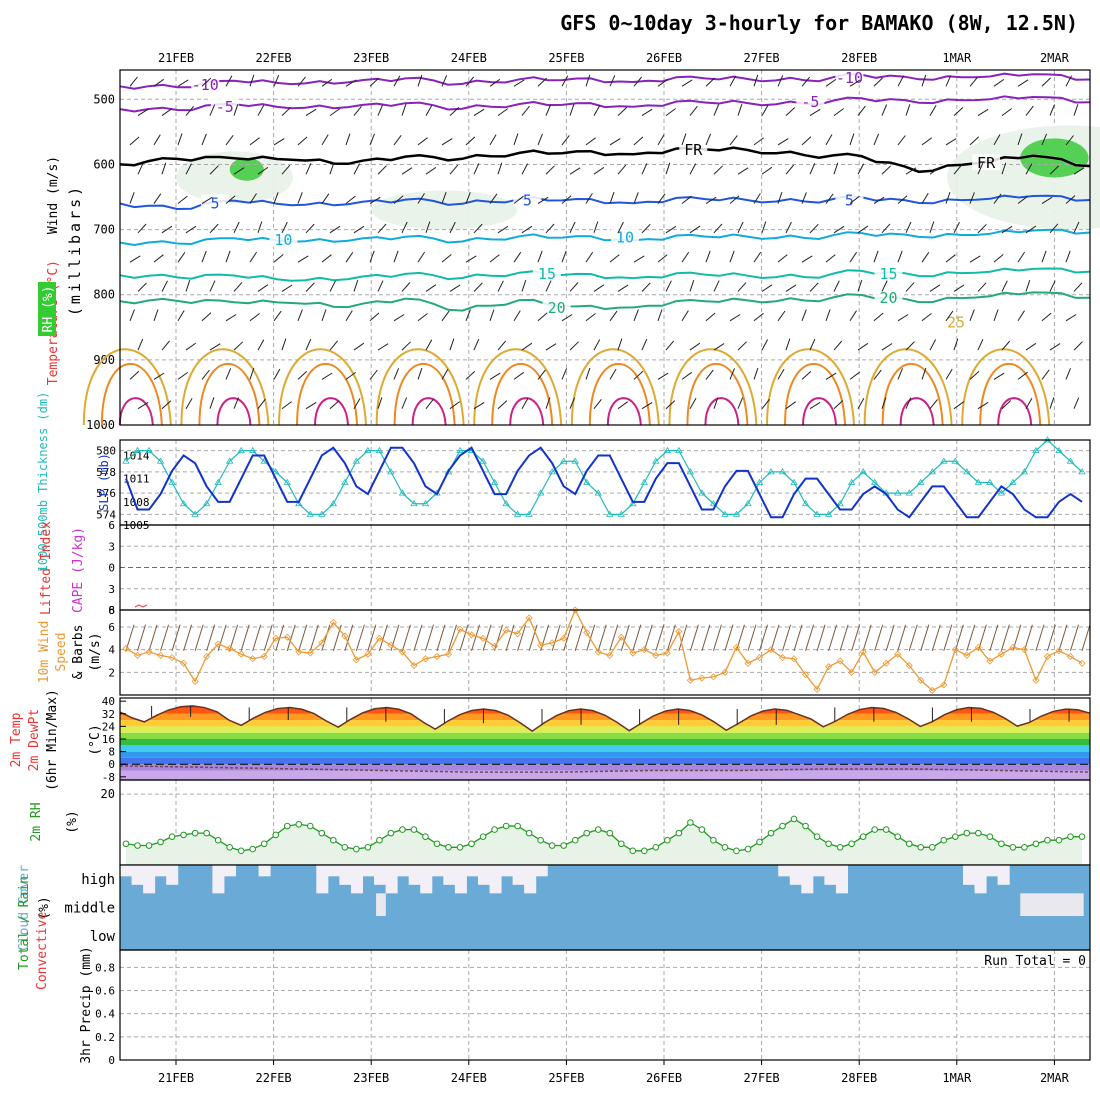  What do you see at coordinates (605, 104) in the screenshot?
I see `isotherm-line` at bounding box center [605, 104].